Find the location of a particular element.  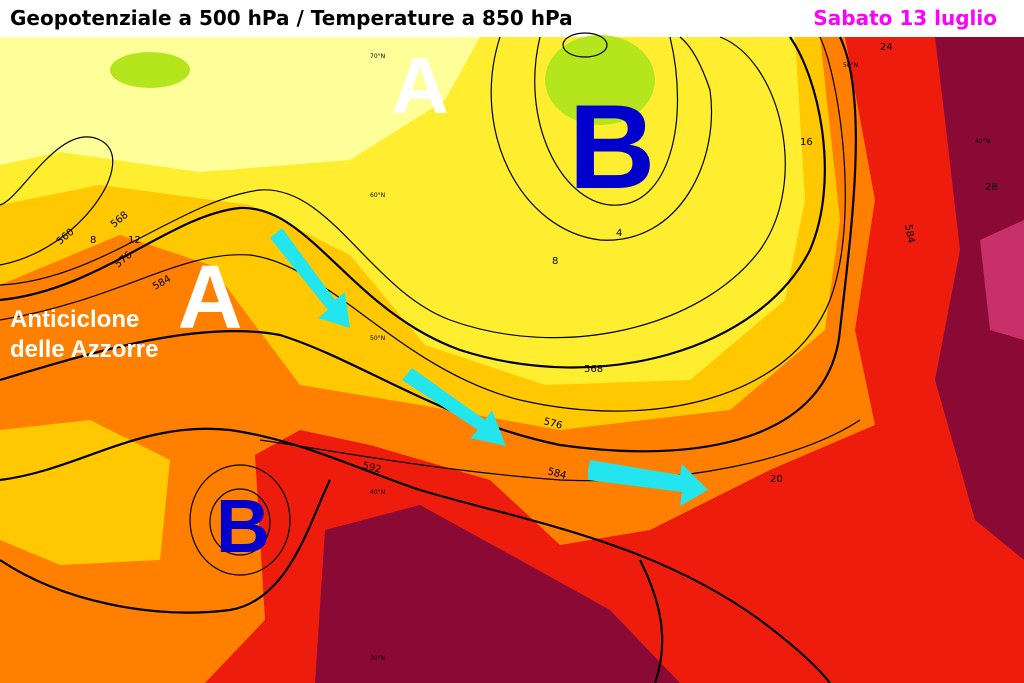

temp-label: 16 is located at coordinates (806, 142).